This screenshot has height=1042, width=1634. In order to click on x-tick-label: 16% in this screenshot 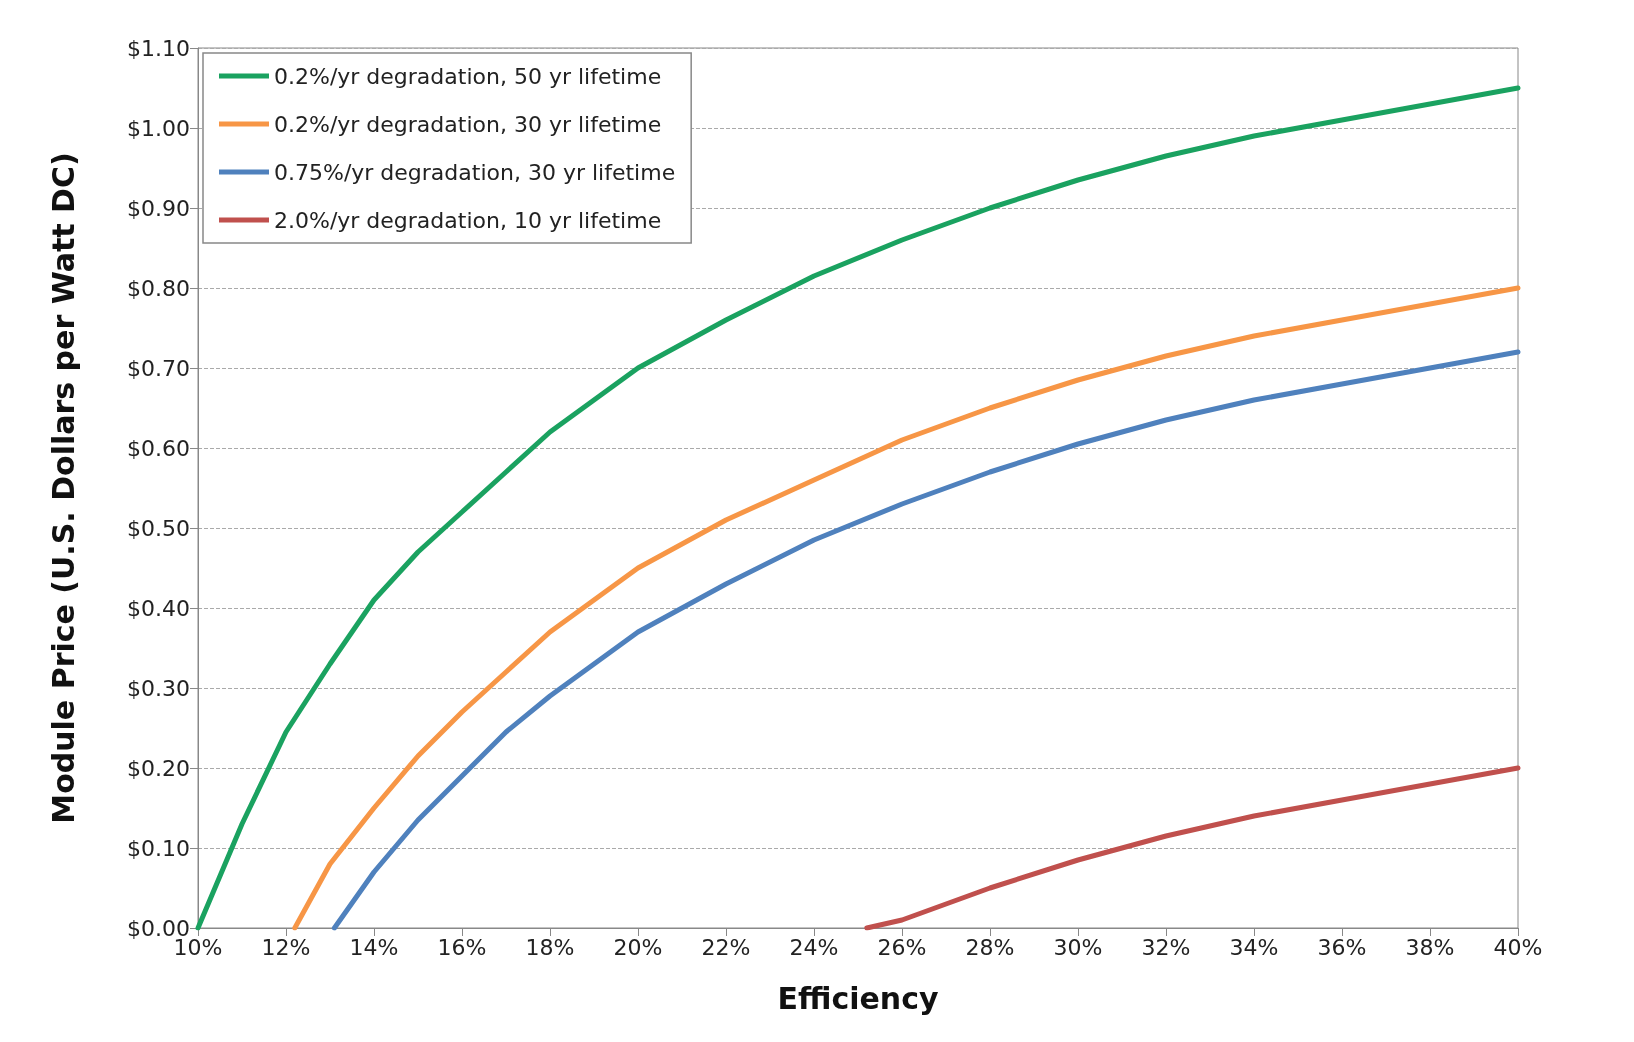, I will do `click(462, 947)`.